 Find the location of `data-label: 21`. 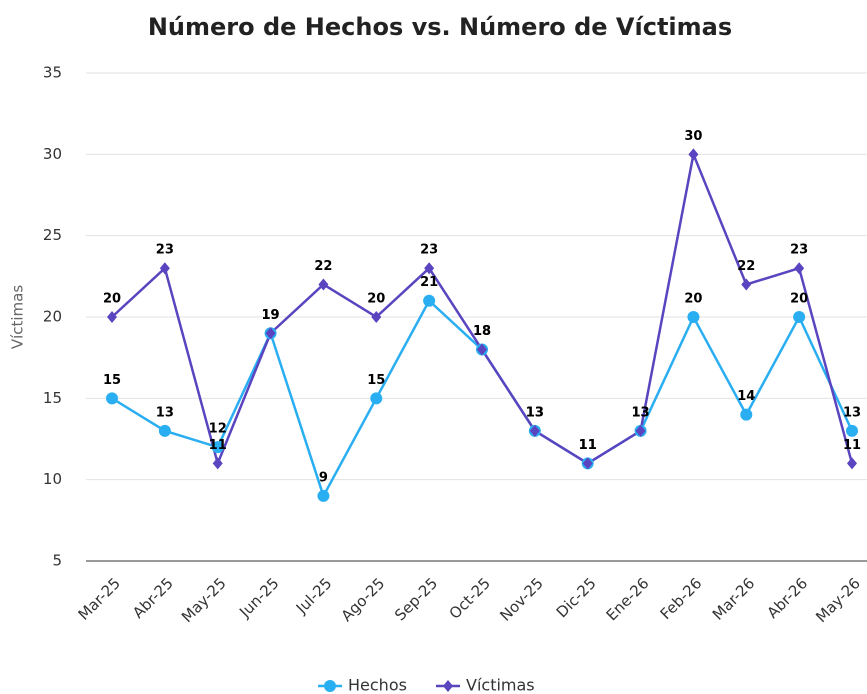

data-label: 21 is located at coordinates (429, 282).